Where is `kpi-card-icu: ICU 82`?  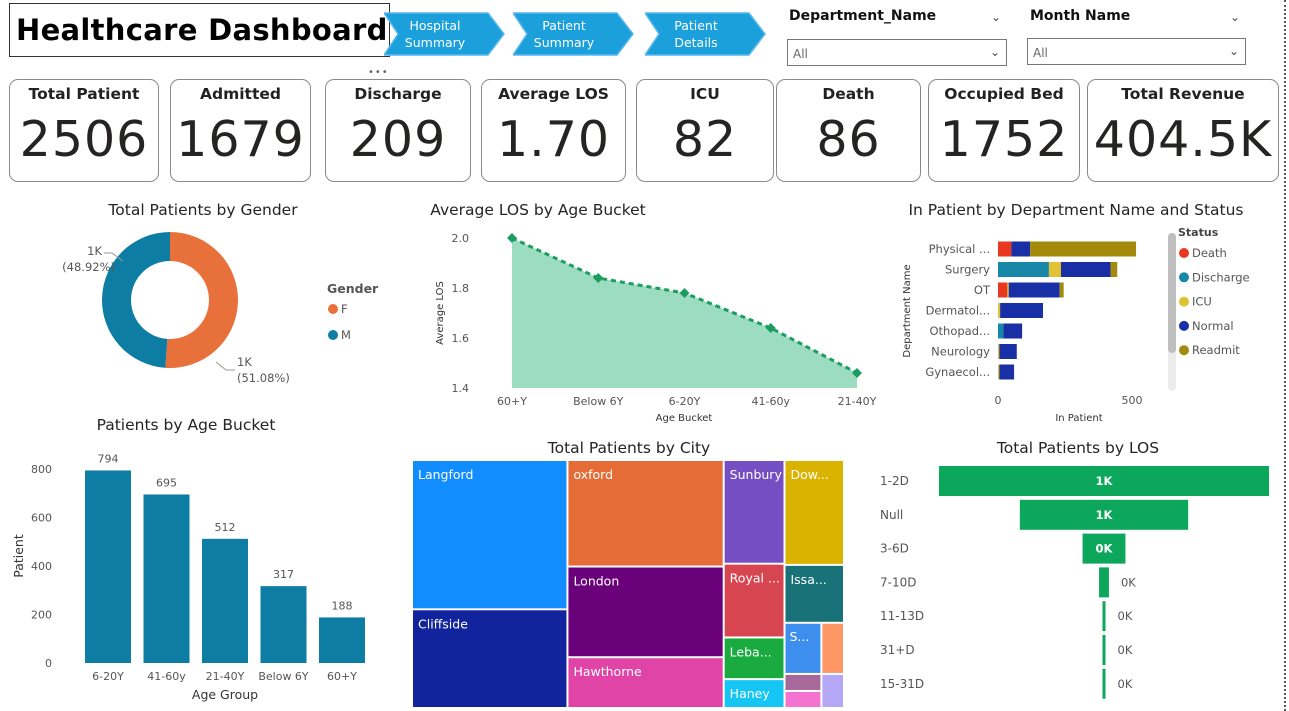 kpi-card-icu: ICU 82 is located at coordinates (705, 130).